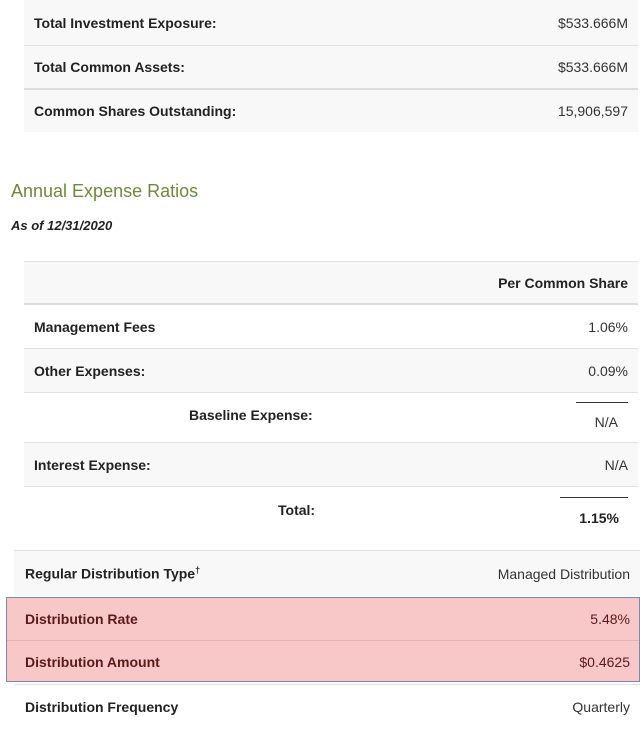  What do you see at coordinates (563, 573) in the screenshot?
I see `row-value: Managed Distribution` at bounding box center [563, 573].